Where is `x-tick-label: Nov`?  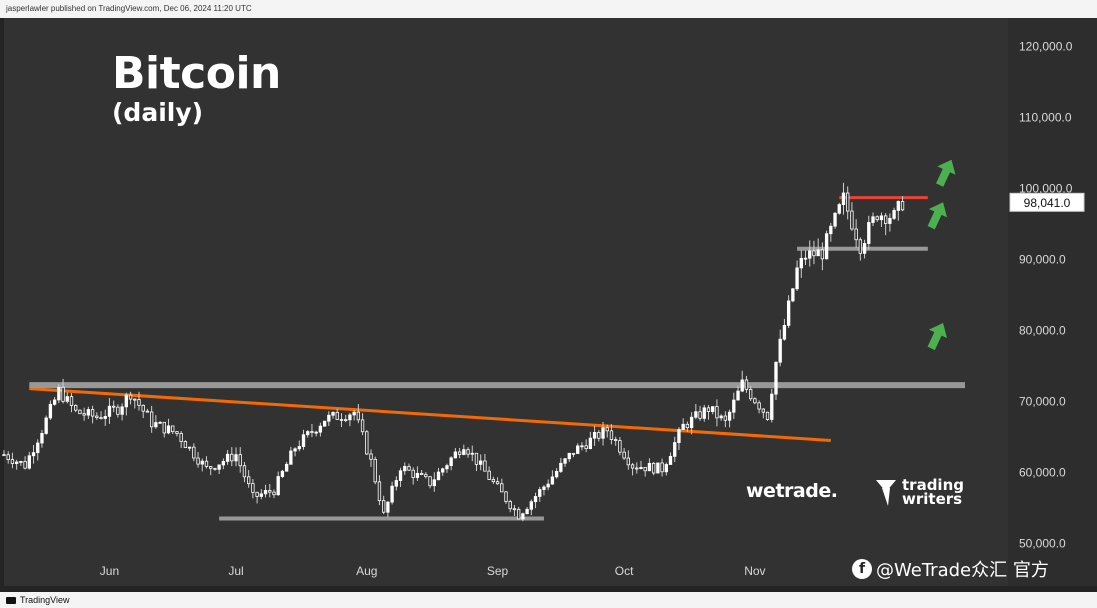
x-tick-label: Nov is located at coordinates (754, 571).